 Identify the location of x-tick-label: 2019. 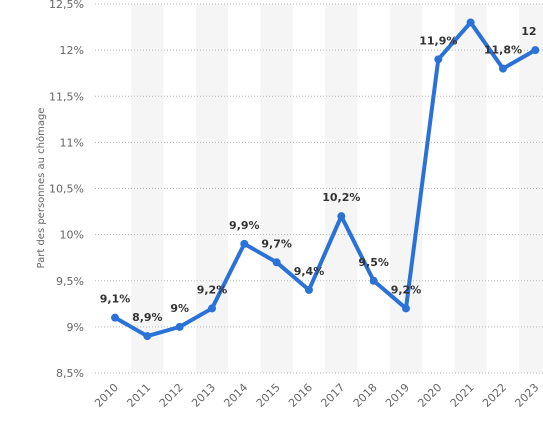
(397, 395).